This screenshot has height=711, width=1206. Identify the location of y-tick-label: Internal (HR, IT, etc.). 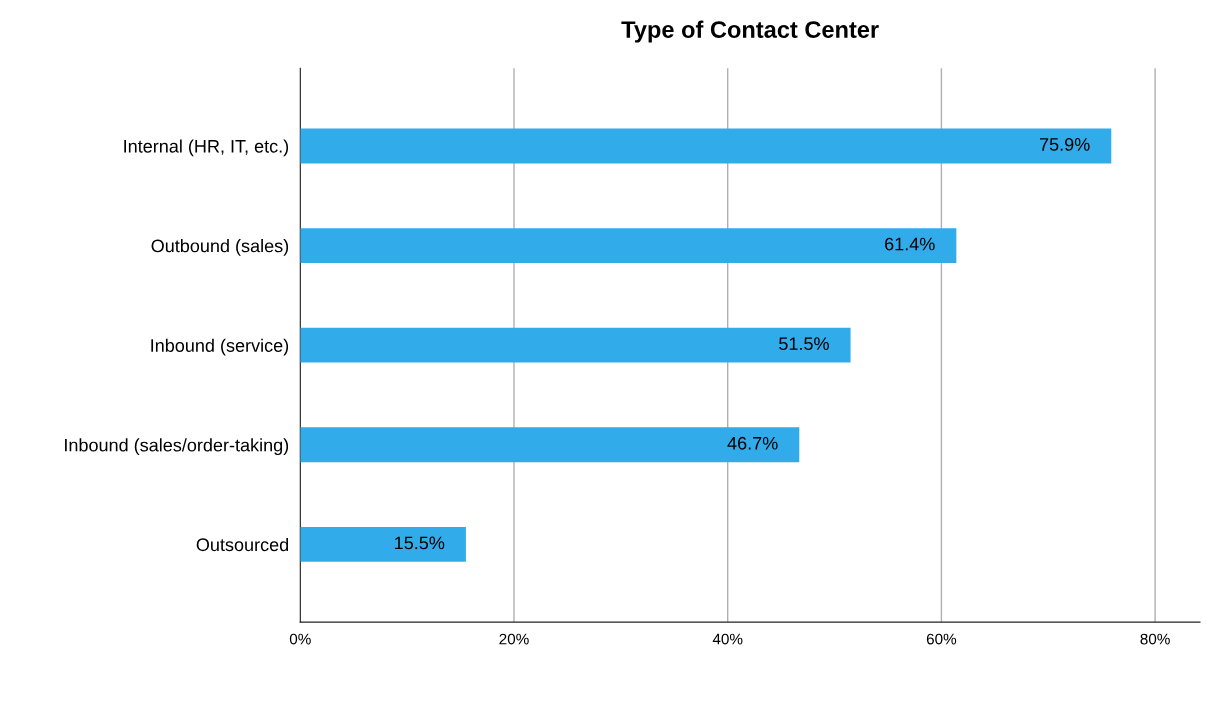
(206, 148).